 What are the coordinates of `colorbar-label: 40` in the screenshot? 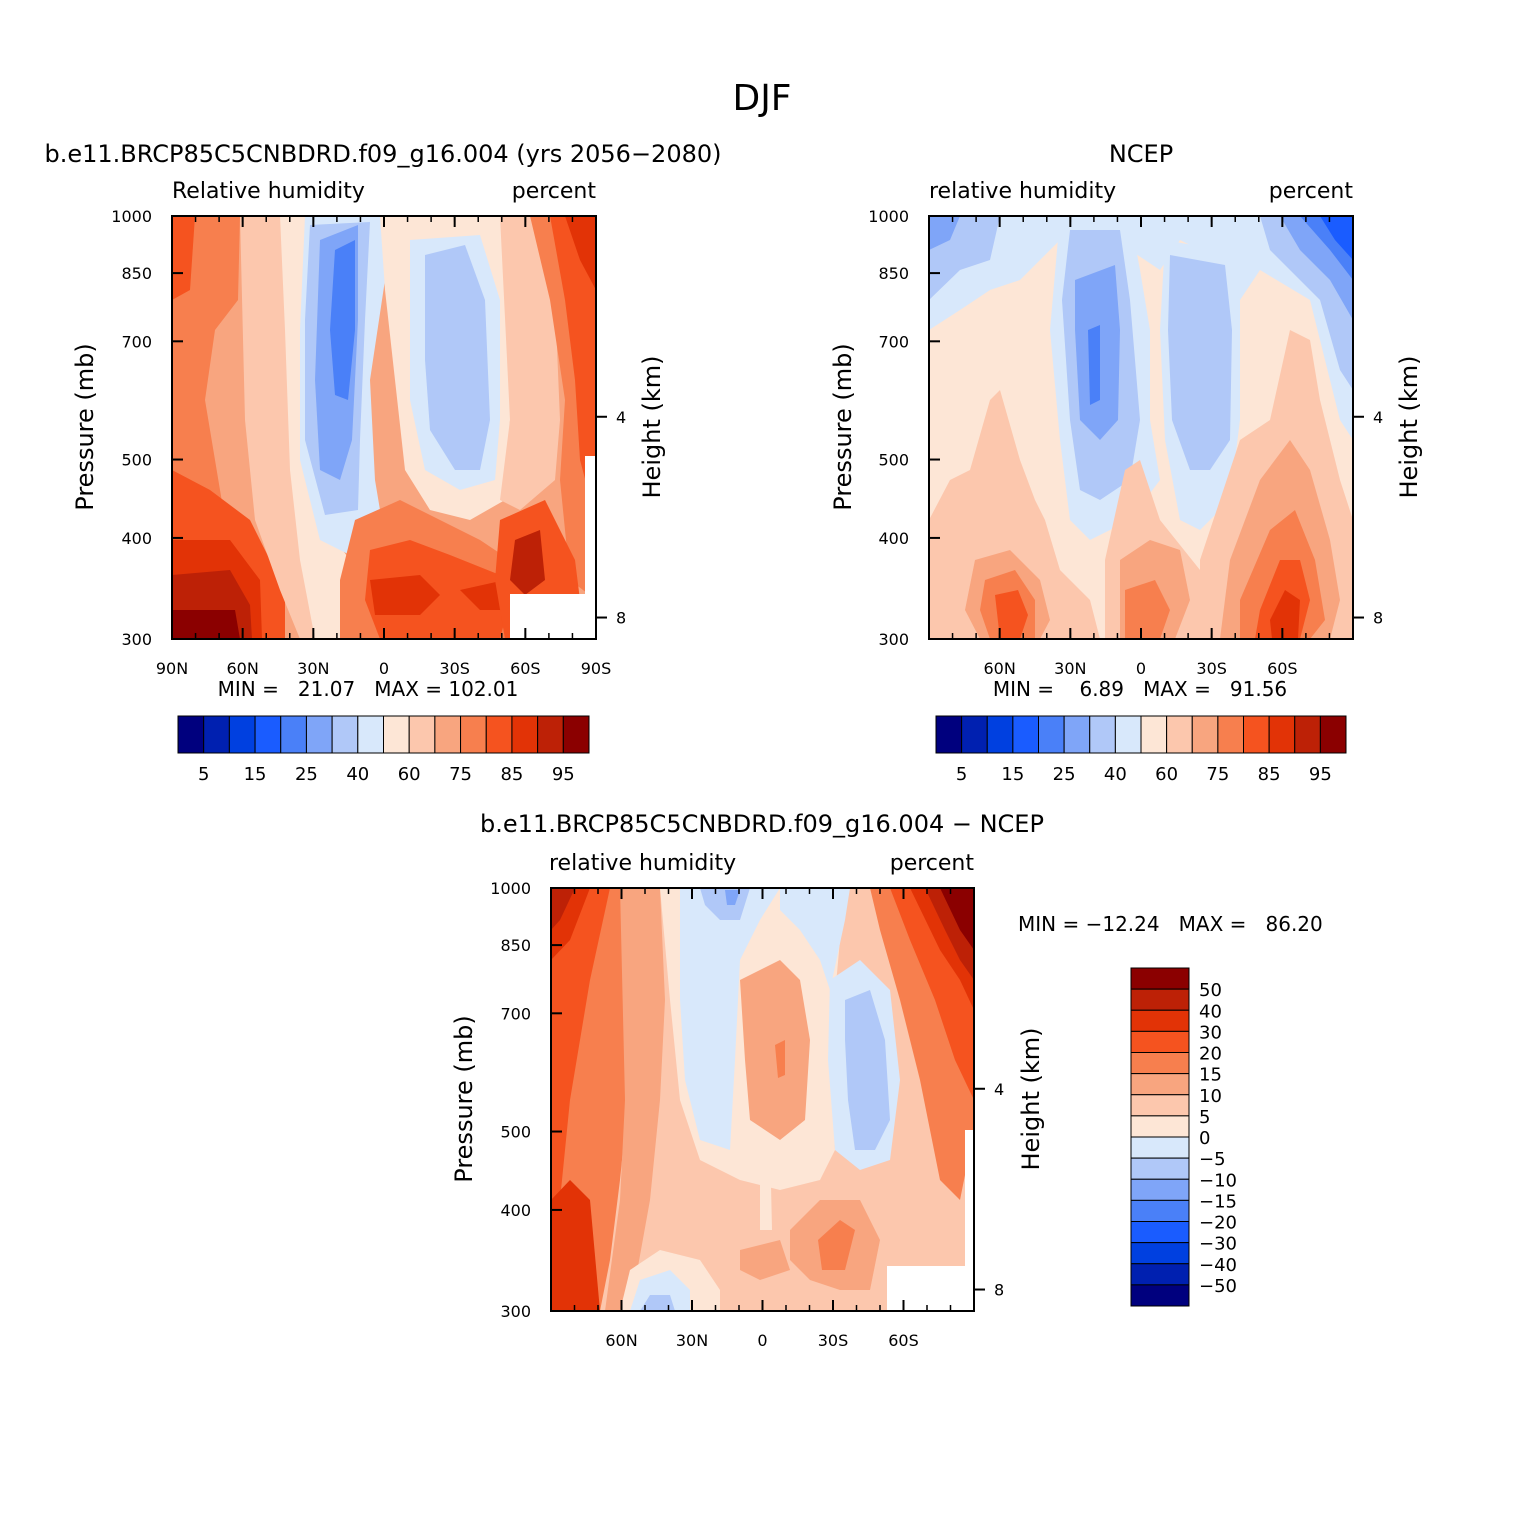 It's located at (357, 774).